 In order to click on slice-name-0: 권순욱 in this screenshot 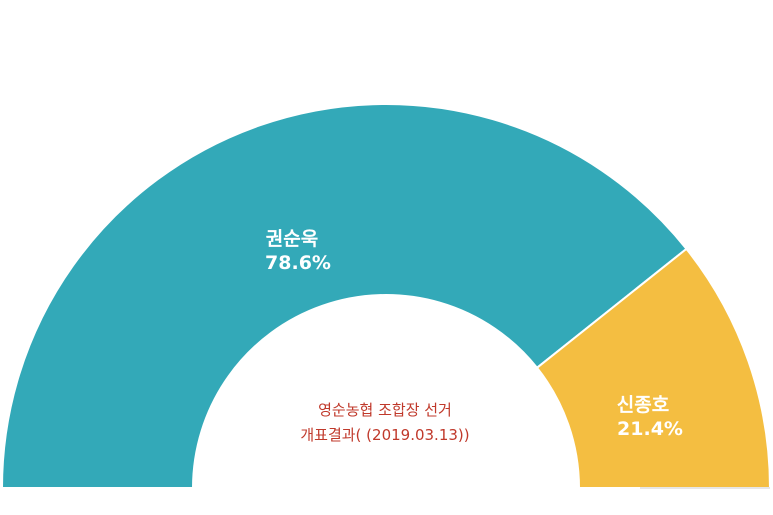, I will do `click(292, 239)`.